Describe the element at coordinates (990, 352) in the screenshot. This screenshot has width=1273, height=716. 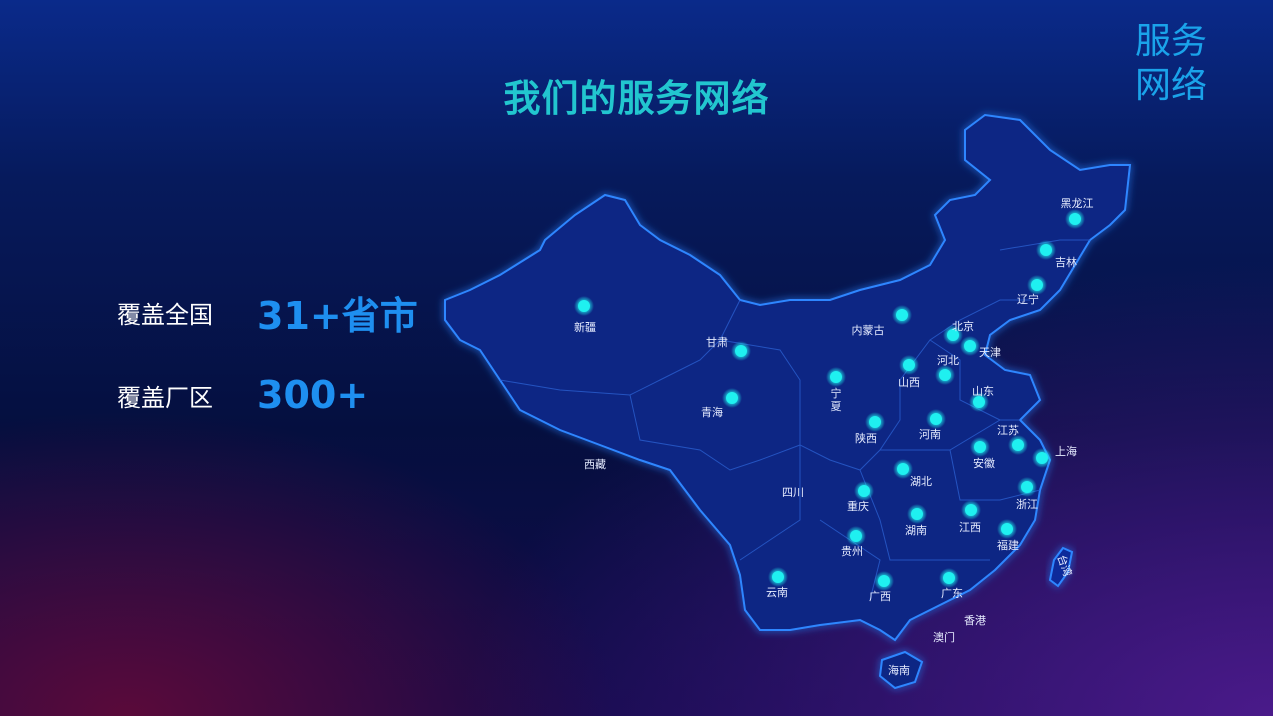
I see `region-label: 天津` at that location.